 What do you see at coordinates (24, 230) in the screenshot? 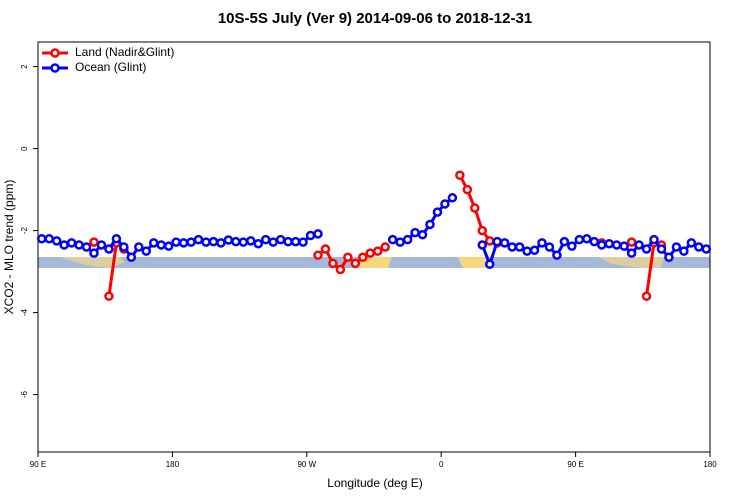
I see `y-tick-label: -2` at bounding box center [24, 230].